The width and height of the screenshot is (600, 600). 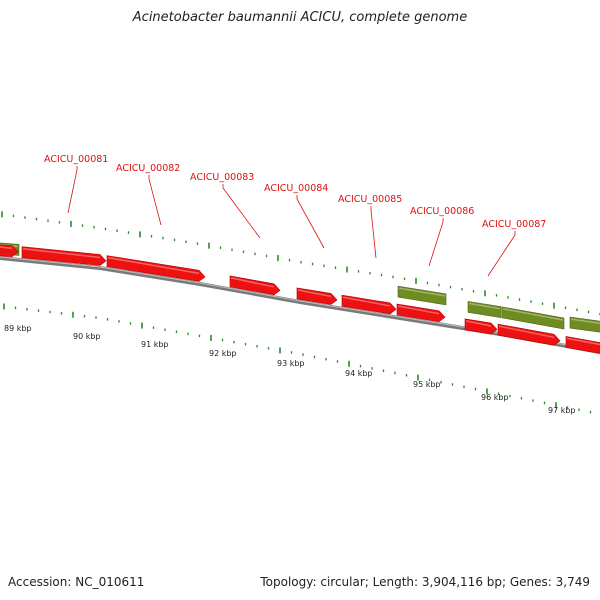 I want to click on accession-text: Accession: NC_010611, so click(x=76, y=582).